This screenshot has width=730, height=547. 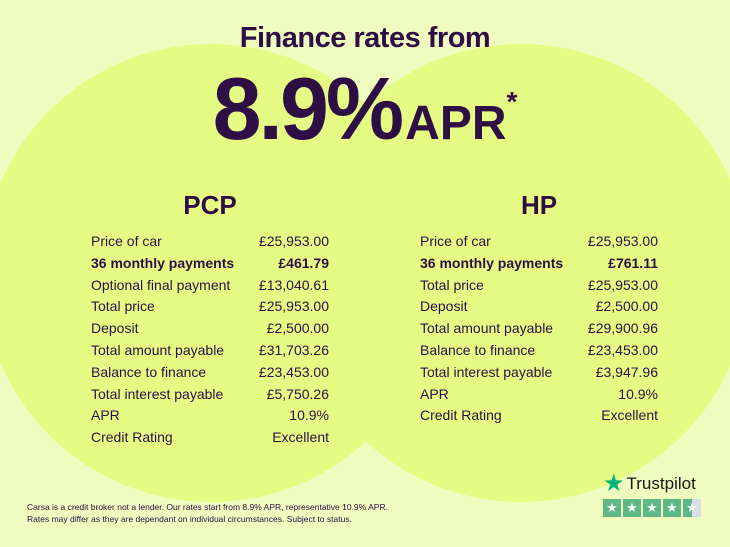 I want to click on hp-row: Price of car £25,953.00, so click(x=539, y=242).